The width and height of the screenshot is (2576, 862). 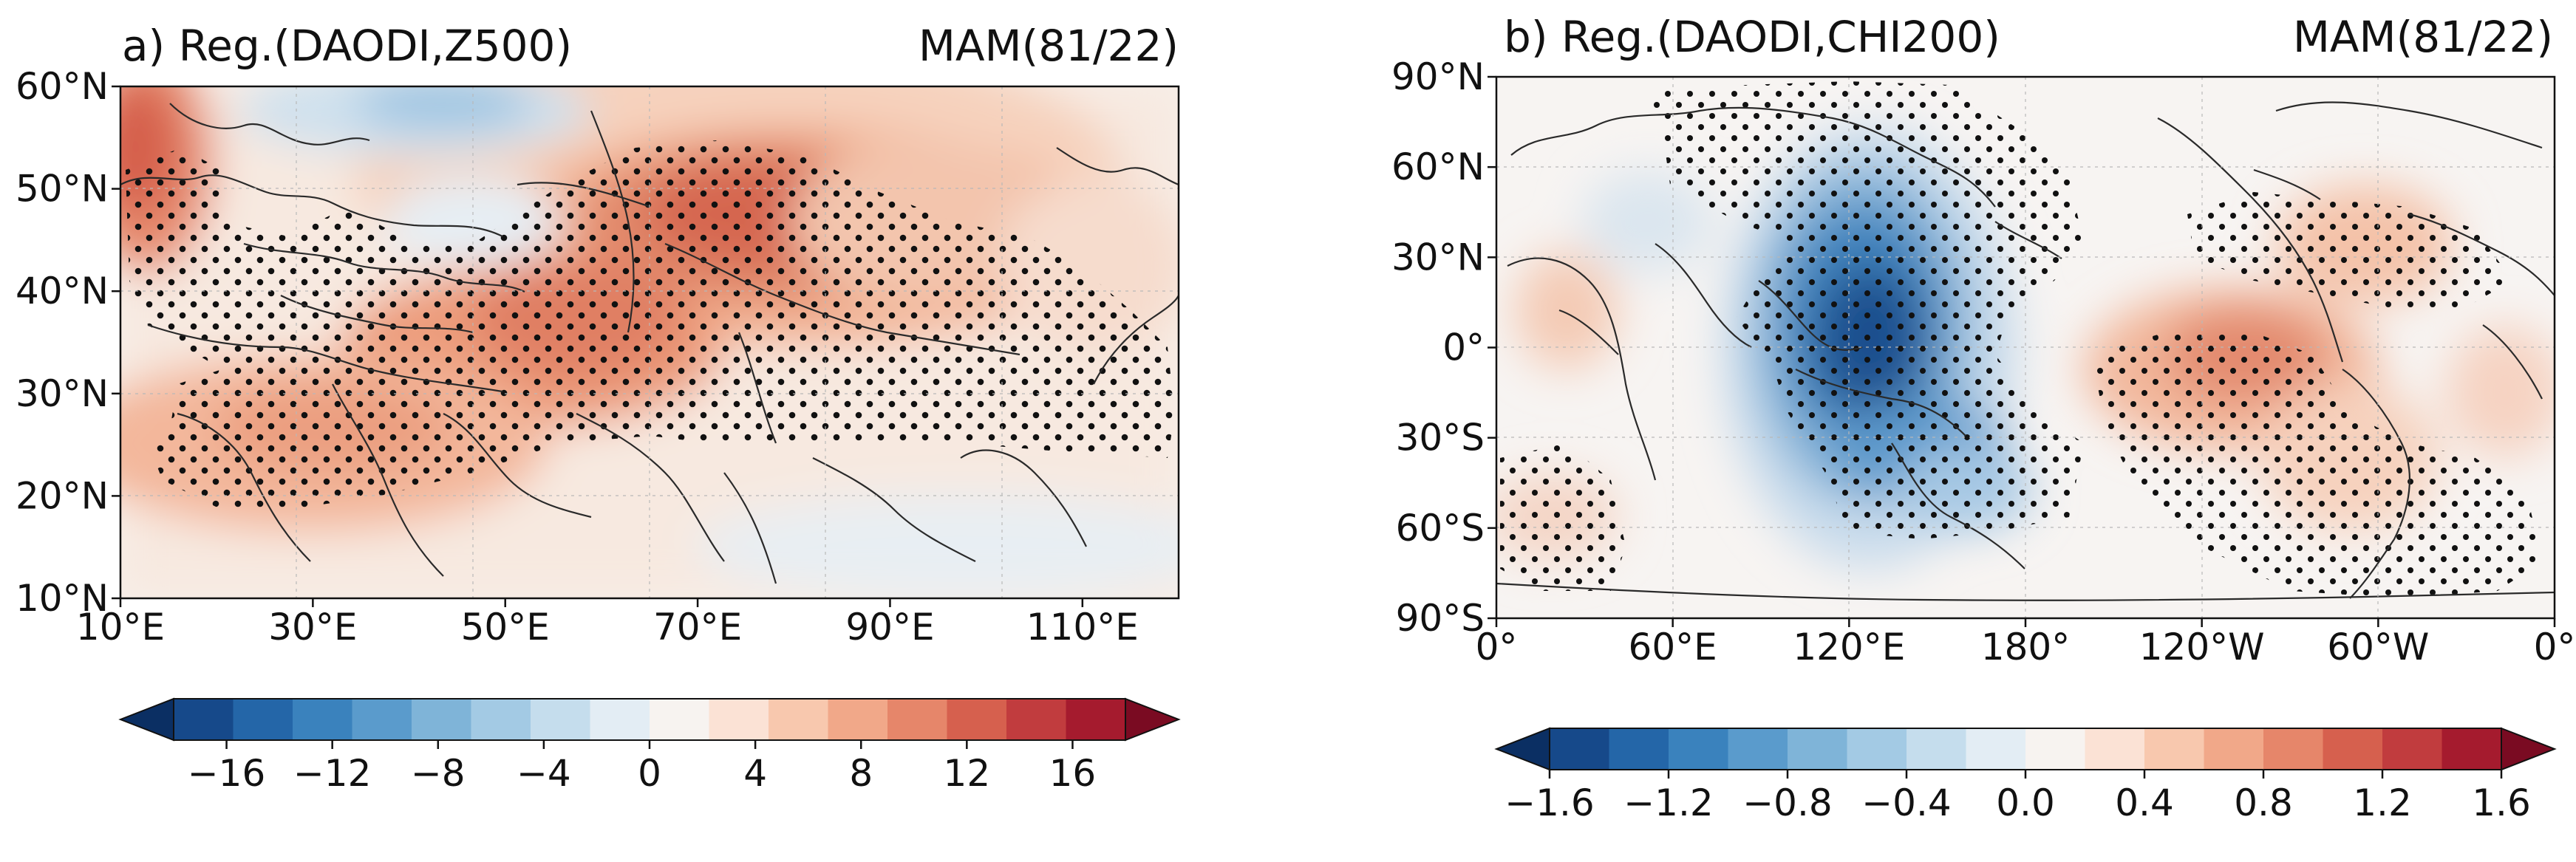 What do you see at coordinates (1673, 647) in the screenshot?
I see `lon-tick-label: 60°E` at bounding box center [1673, 647].